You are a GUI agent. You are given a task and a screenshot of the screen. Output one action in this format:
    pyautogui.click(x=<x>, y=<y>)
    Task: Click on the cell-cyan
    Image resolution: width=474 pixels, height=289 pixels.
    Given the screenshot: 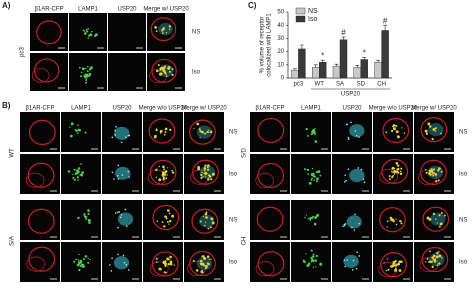 What is the action you would take?
    pyautogui.click(x=121, y=263)
    